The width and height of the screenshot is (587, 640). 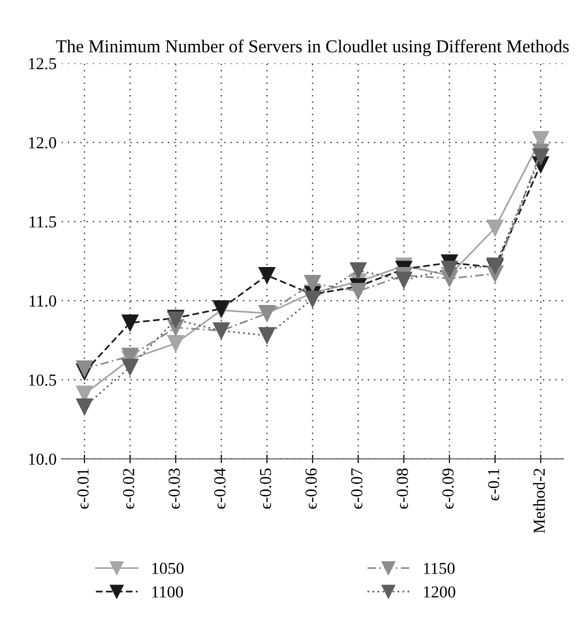 I want to click on x-tick-label: Method-2, so click(x=539, y=501).